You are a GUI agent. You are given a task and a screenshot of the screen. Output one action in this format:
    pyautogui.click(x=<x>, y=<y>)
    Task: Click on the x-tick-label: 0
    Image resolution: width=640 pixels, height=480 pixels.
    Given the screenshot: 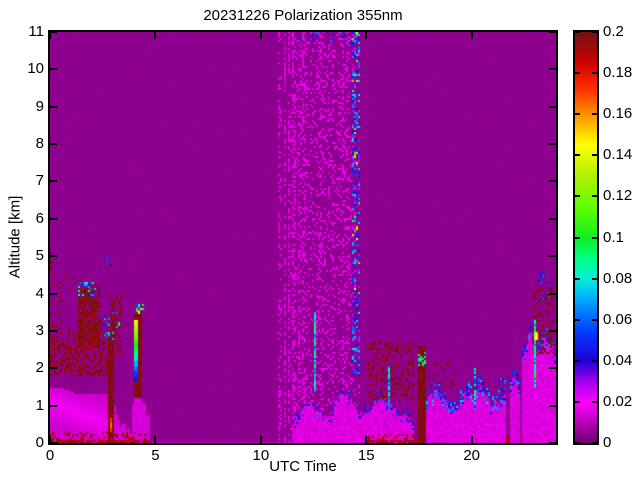 What is the action you would take?
    pyautogui.click(x=50, y=455)
    